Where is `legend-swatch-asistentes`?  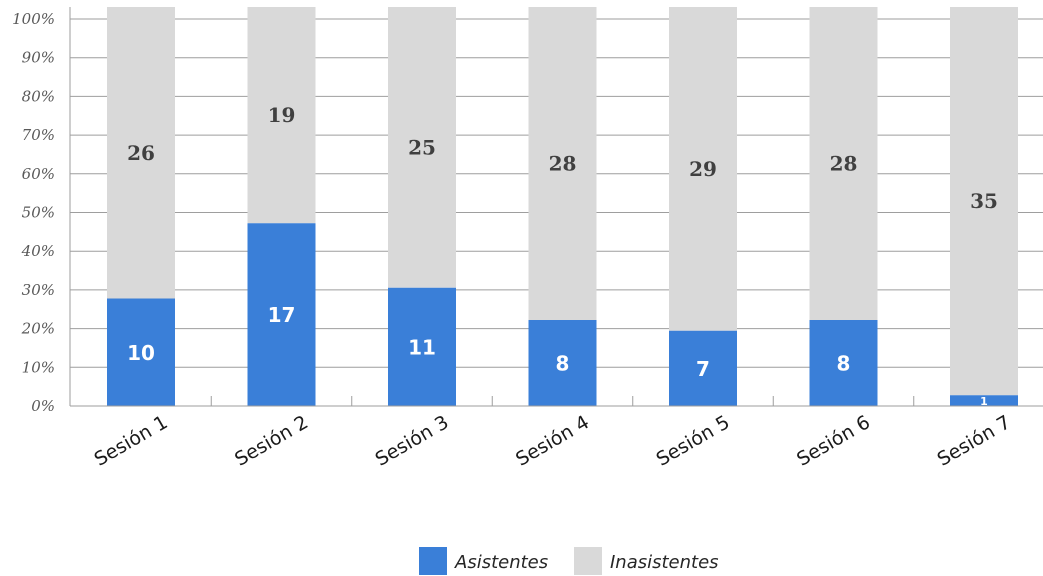
legend-swatch-asistentes is located at coordinates (433, 561).